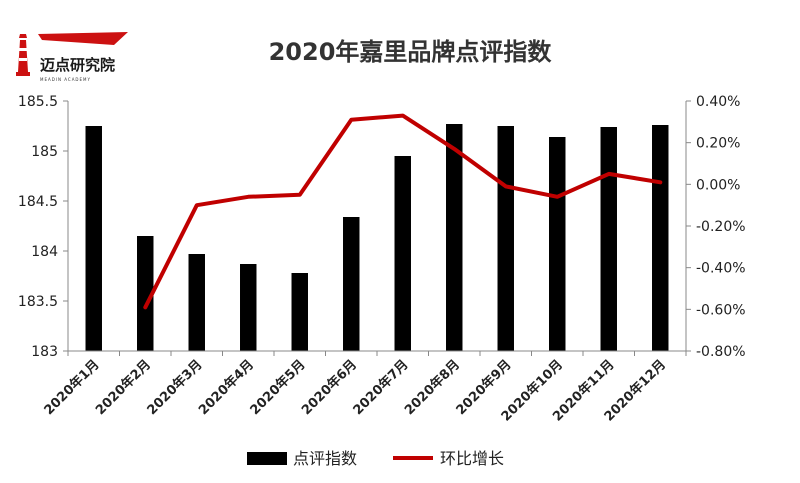  Describe the element at coordinates (472, 458) in the screenshot. I see `legend-line-label: 环比增长` at that location.